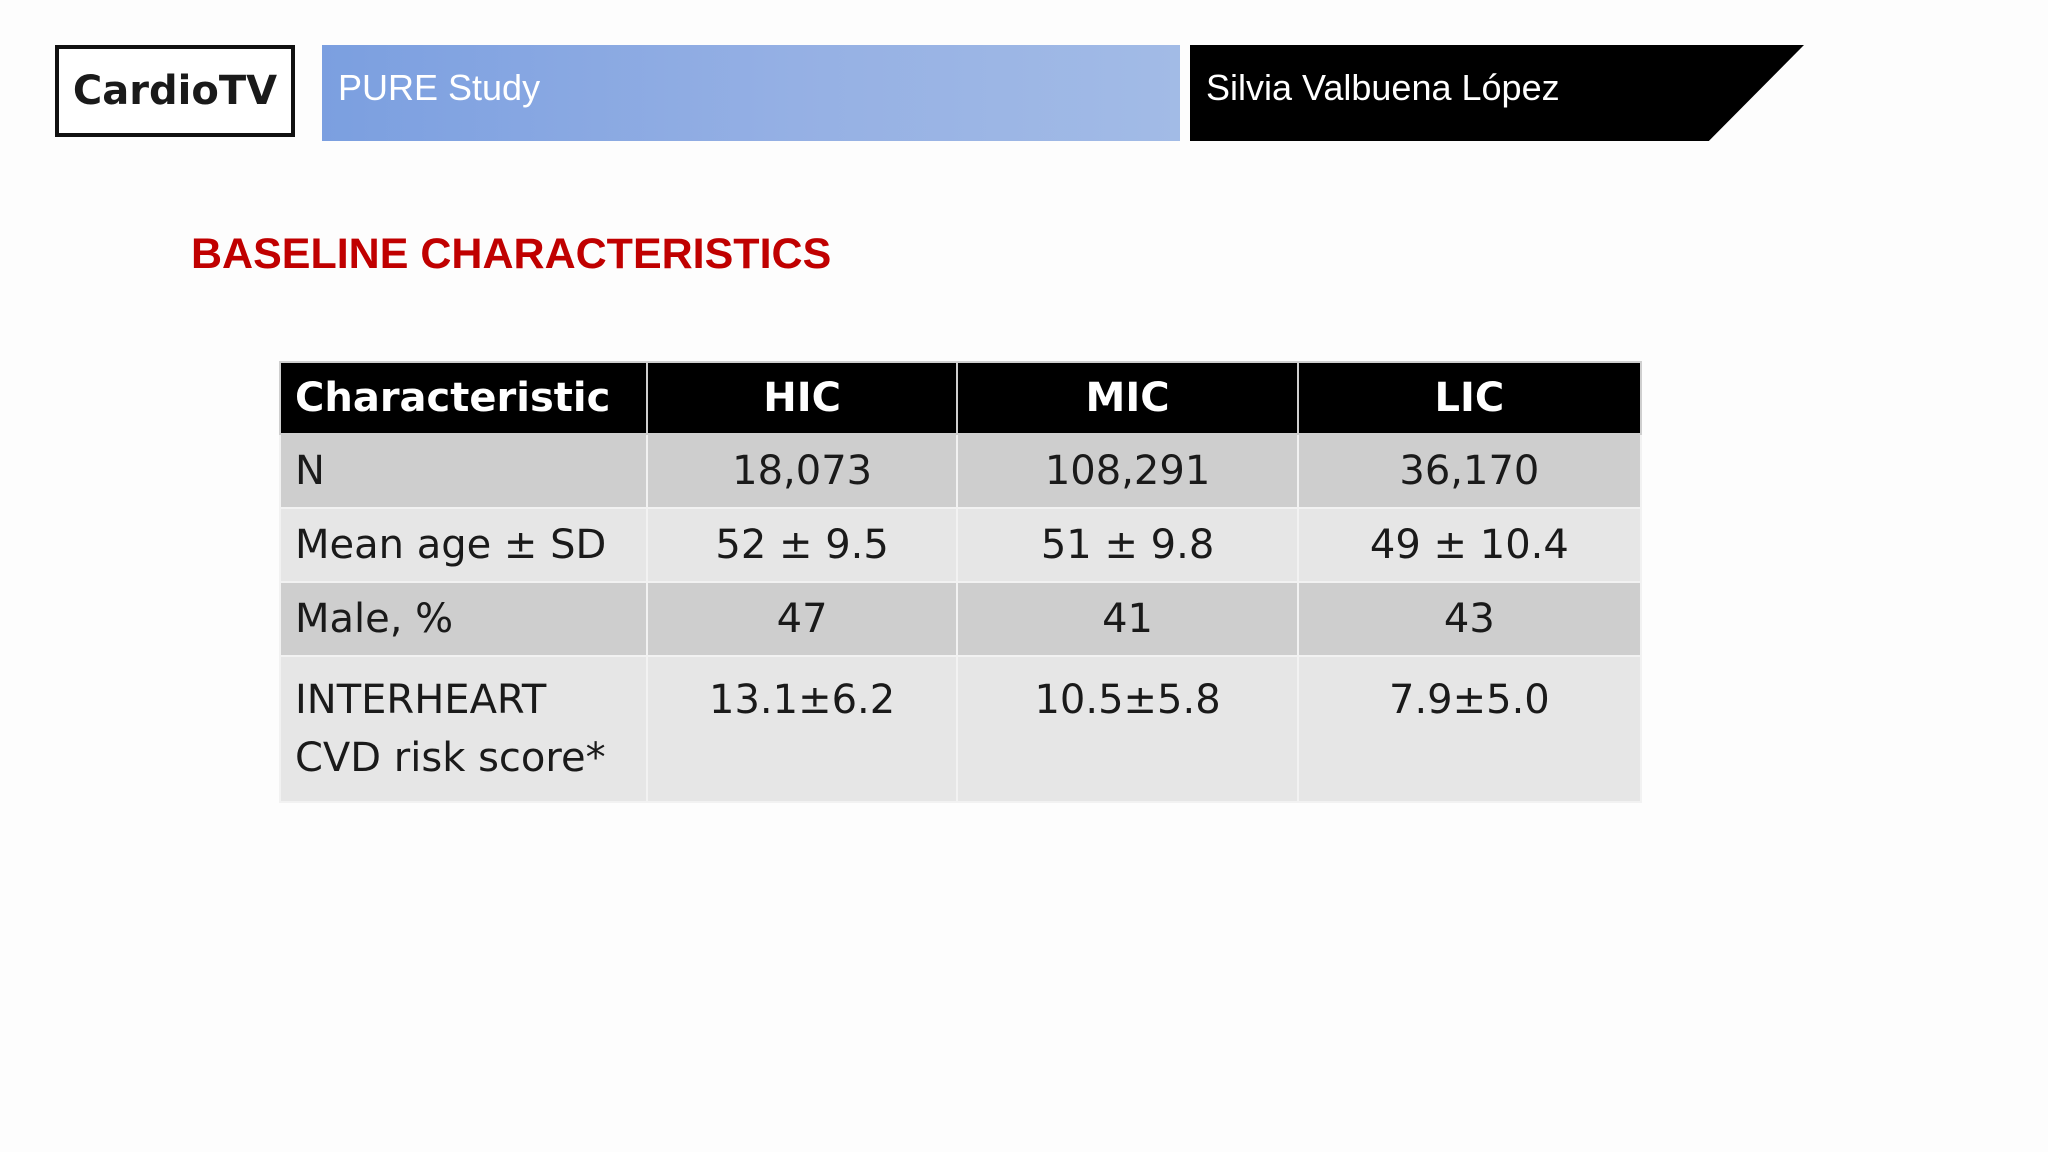 This screenshot has width=2048, height=1152. What do you see at coordinates (802, 729) in the screenshot?
I see `cell-hic: 13.1±6.2` at bounding box center [802, 729].